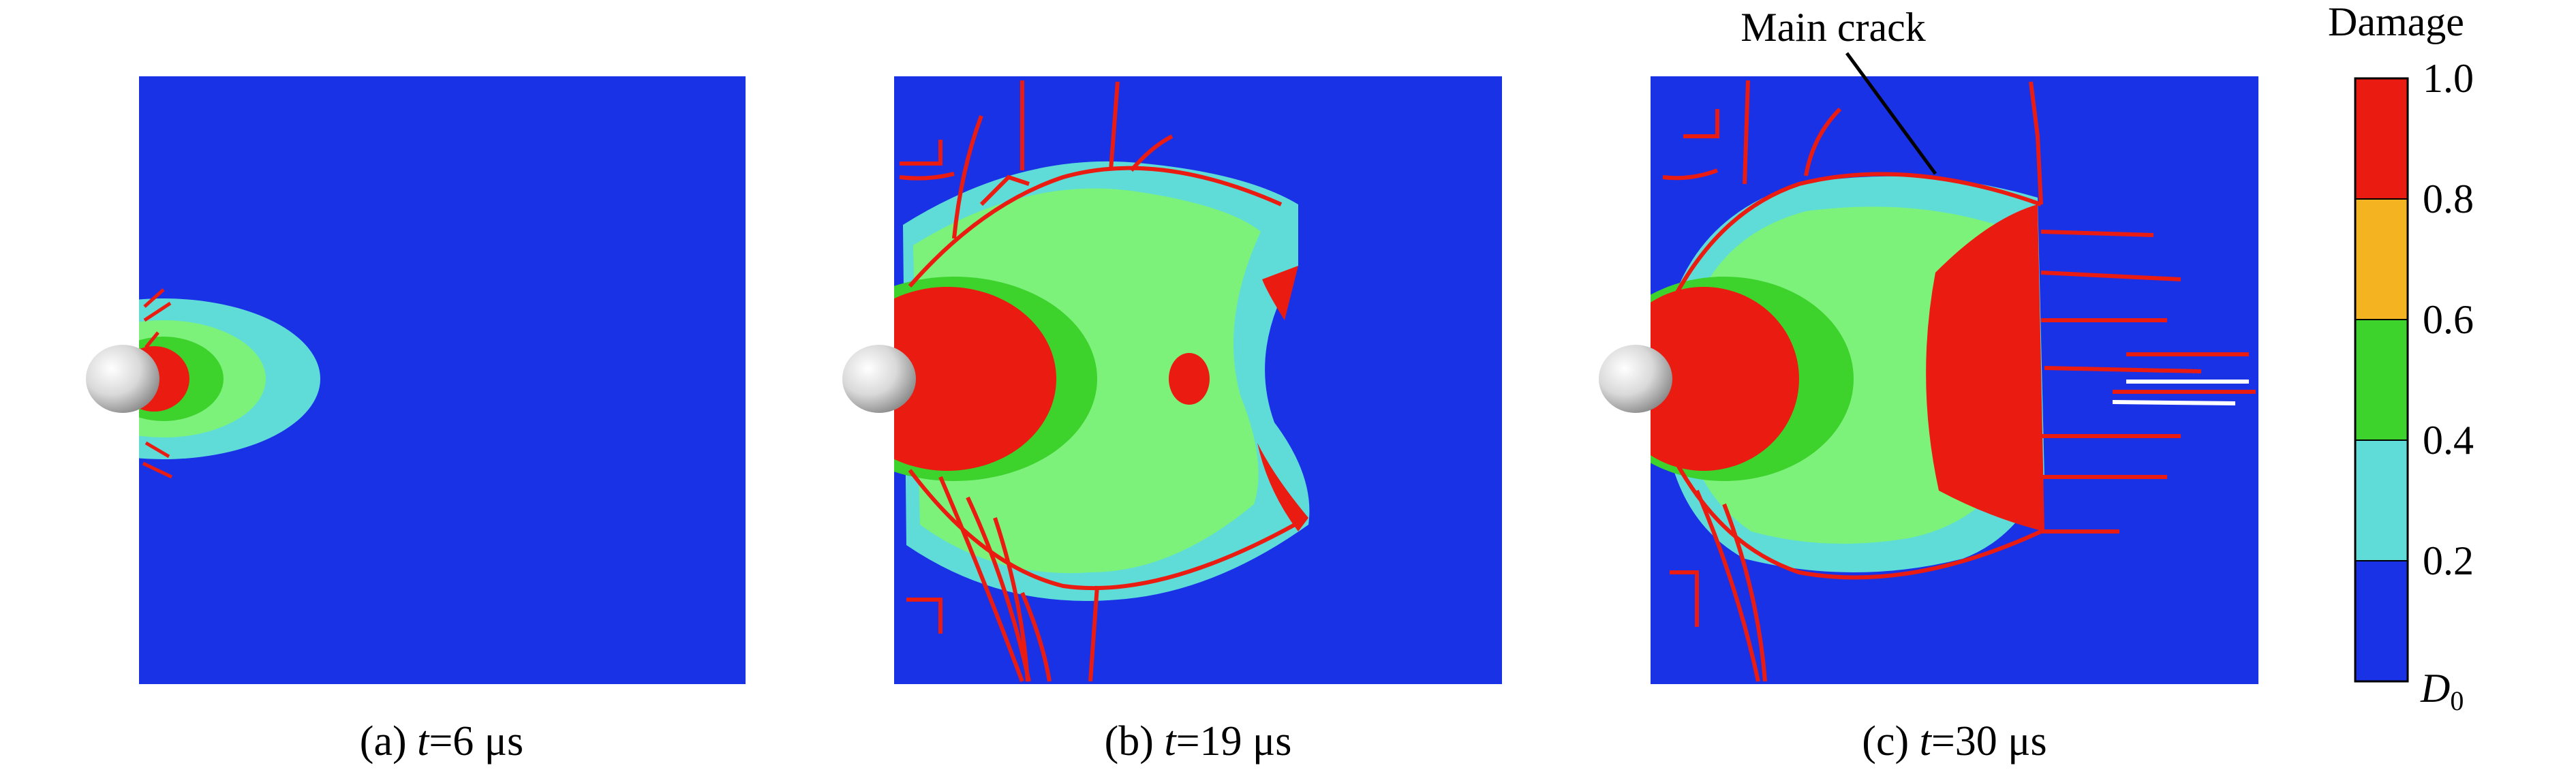 The width and height of the screenshot is (2576, 772). What do you see at coordinates (1097, 381) in the screenshot?
I see `panel-b-cracks` at bounding box center [1097, 381].